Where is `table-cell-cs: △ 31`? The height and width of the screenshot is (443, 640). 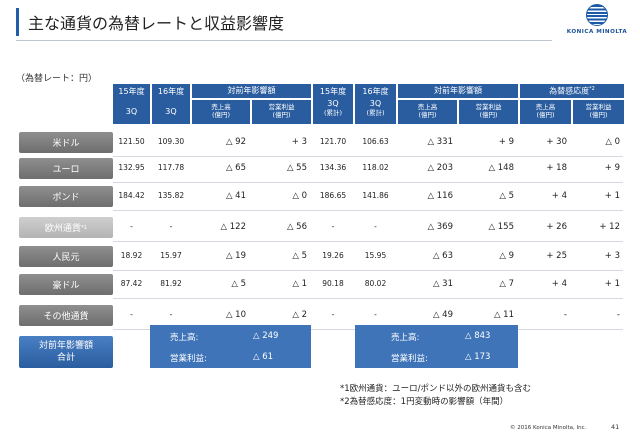 table-cell-cs: △ 31 is located at coordinates (442, 284).